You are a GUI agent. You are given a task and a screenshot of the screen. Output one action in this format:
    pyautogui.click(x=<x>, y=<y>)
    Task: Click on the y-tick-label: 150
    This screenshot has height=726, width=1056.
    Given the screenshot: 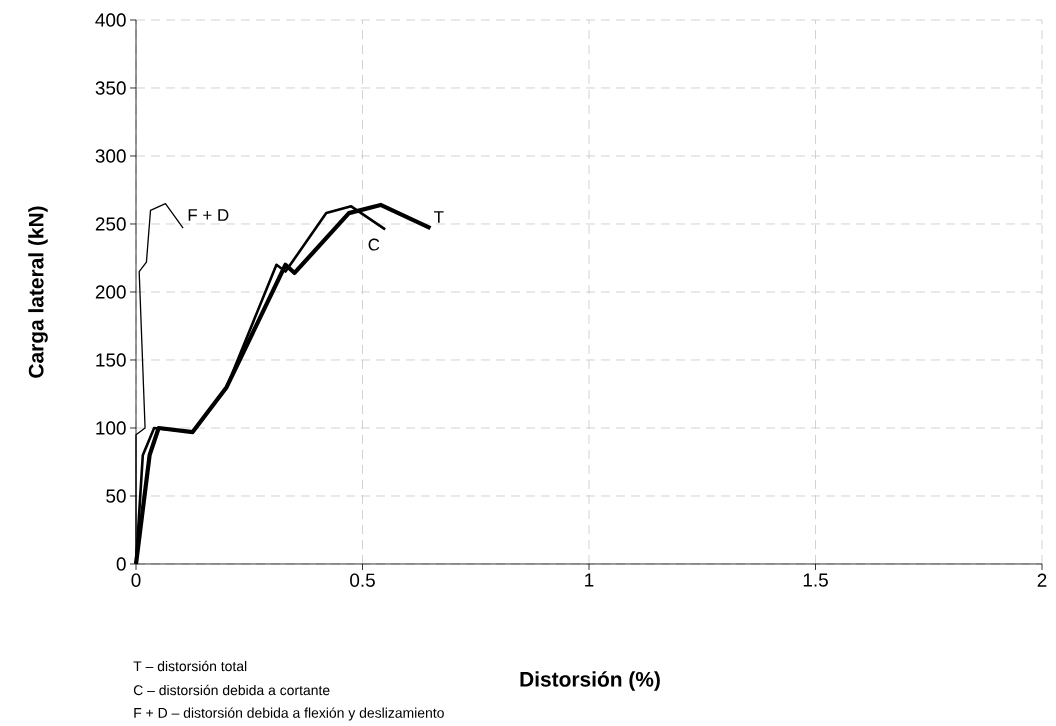 What is the action you would take?
    pyautogui.click(x=111, y=360)
    